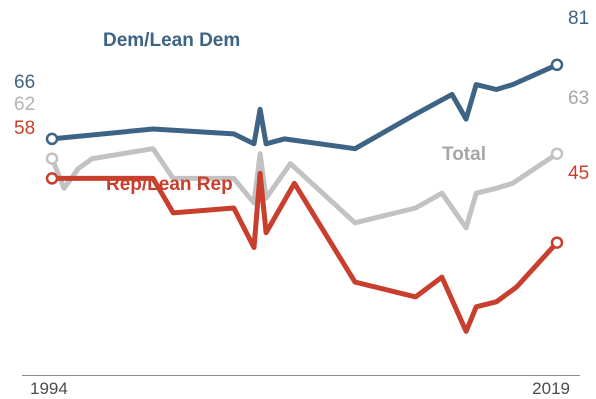  What do you see at coordinates (24, 82) in the screenshot?
I see `start-value-label-dem: 66` at bounding box center [24, 82].